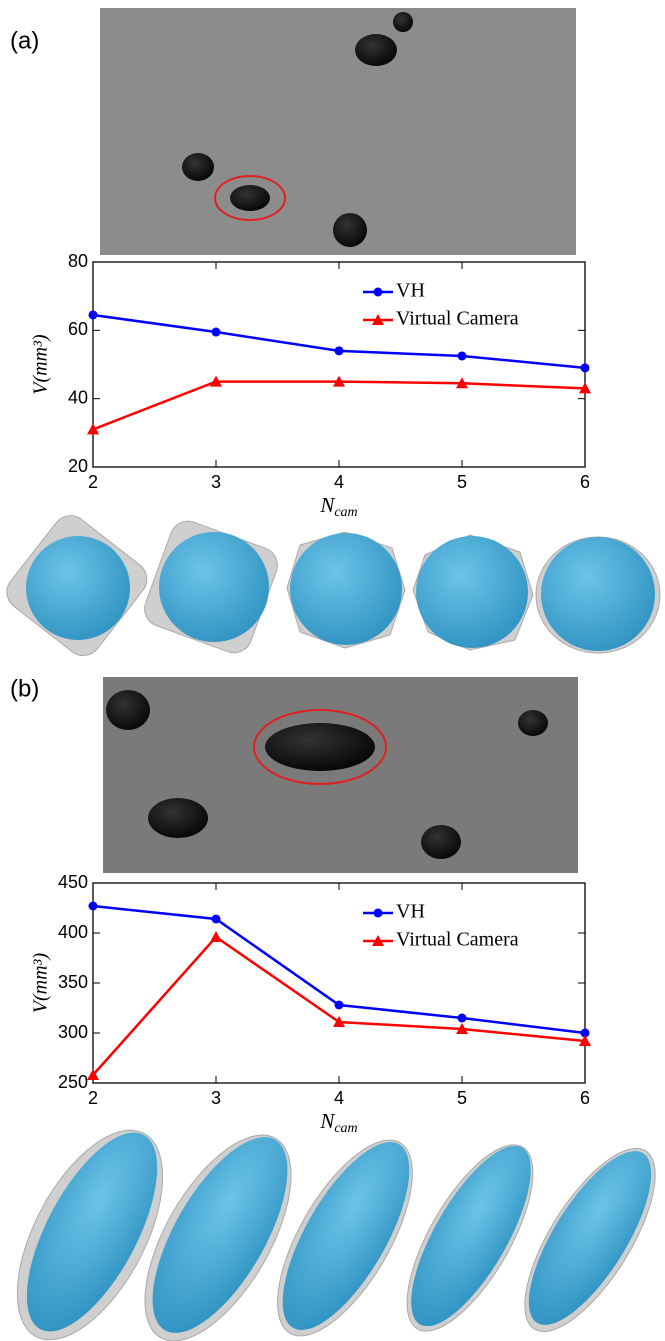  Describe the element at coordinates (24, 40) in the screenshot. I see `panel-label: (a)` at that location.